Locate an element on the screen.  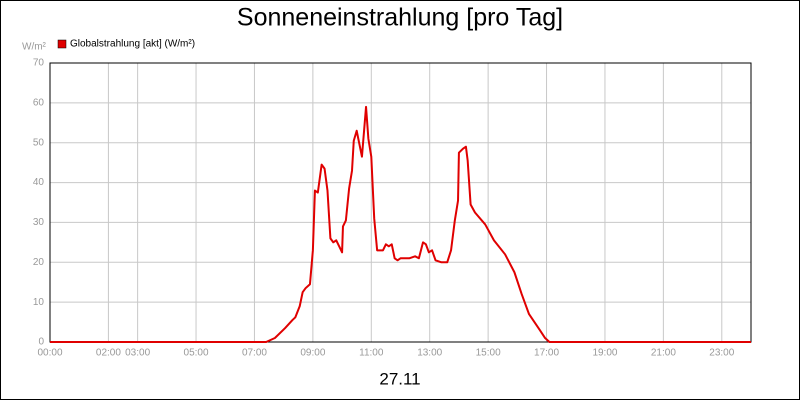
y-tick-label: 50 is located at coordinates (39, 142).